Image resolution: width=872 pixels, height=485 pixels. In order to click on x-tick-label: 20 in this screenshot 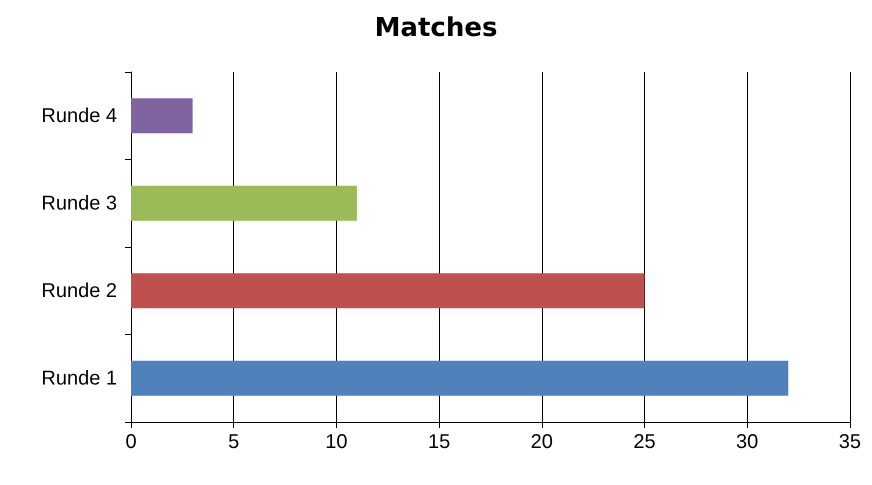, I will do `click(541, 442)`.